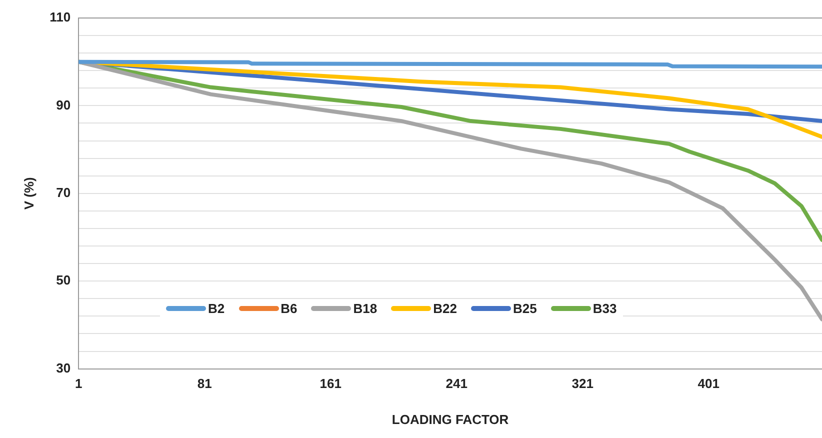  I want to click on x-tick-label: 241, so click(457, 384).